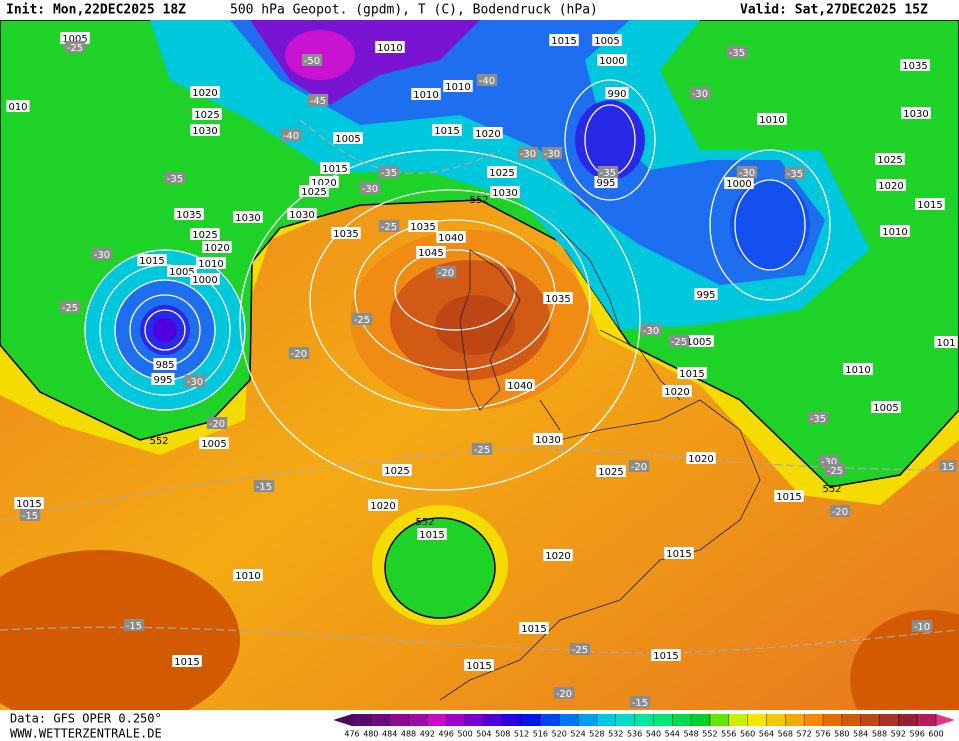 The image size is (959, 741). What do you see at coordinates (559, 734) in the screenshot?
I see `colorbar-tick-label: 520` at bounding box center [559, 734].